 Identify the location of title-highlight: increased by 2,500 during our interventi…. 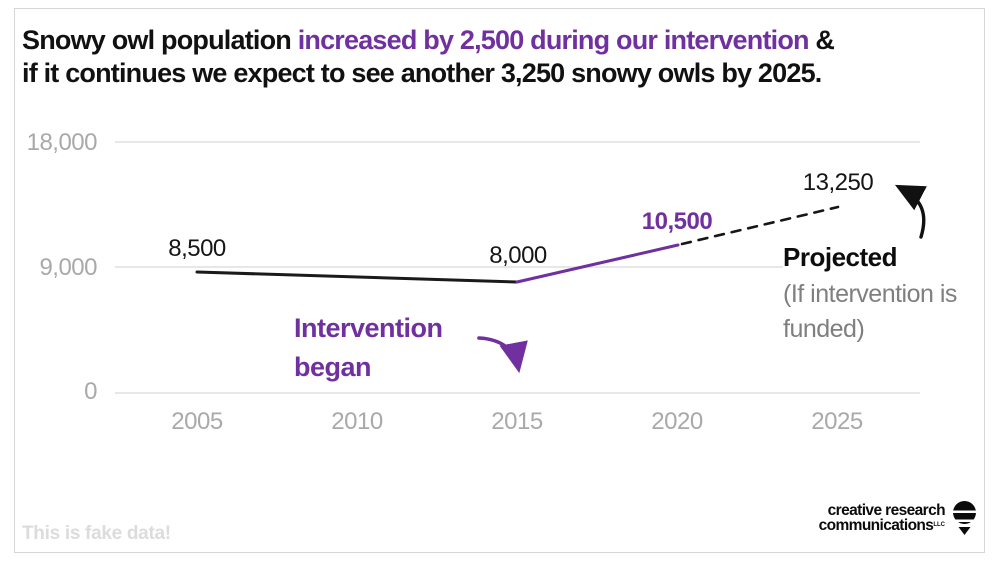
(553, 40).